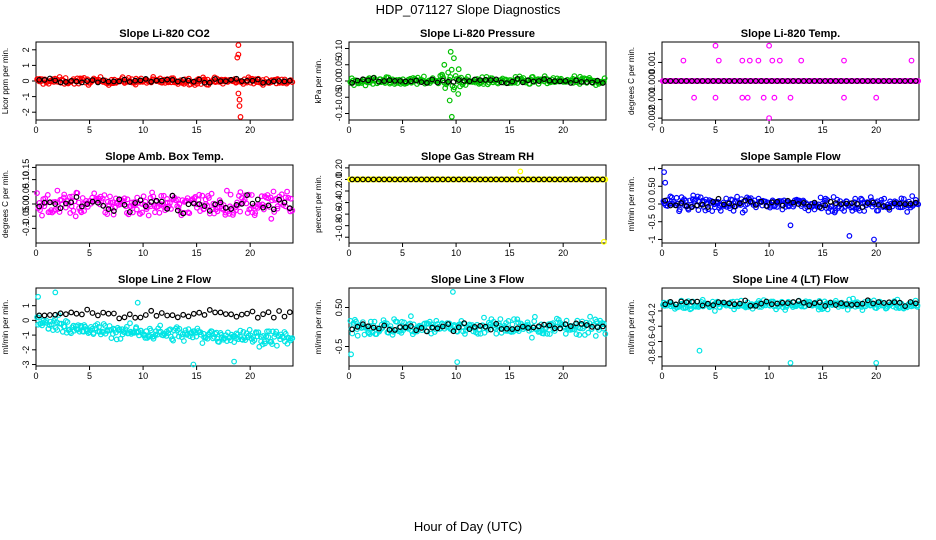 This screenshot has height=540, width=936. Describe the element at coordinates (652, 81) in the screenshot. I see `y-tick-label: 0.000` at that location.